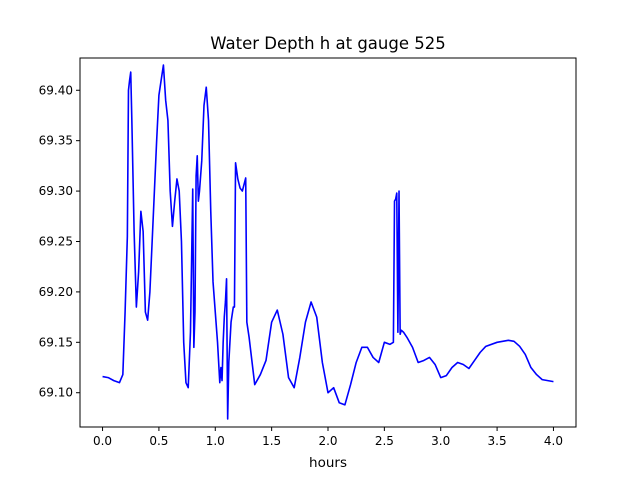 The height and width of the screenshot is (480, 640). I want to click on y-tick-label: 69.30, so click(56, 191).